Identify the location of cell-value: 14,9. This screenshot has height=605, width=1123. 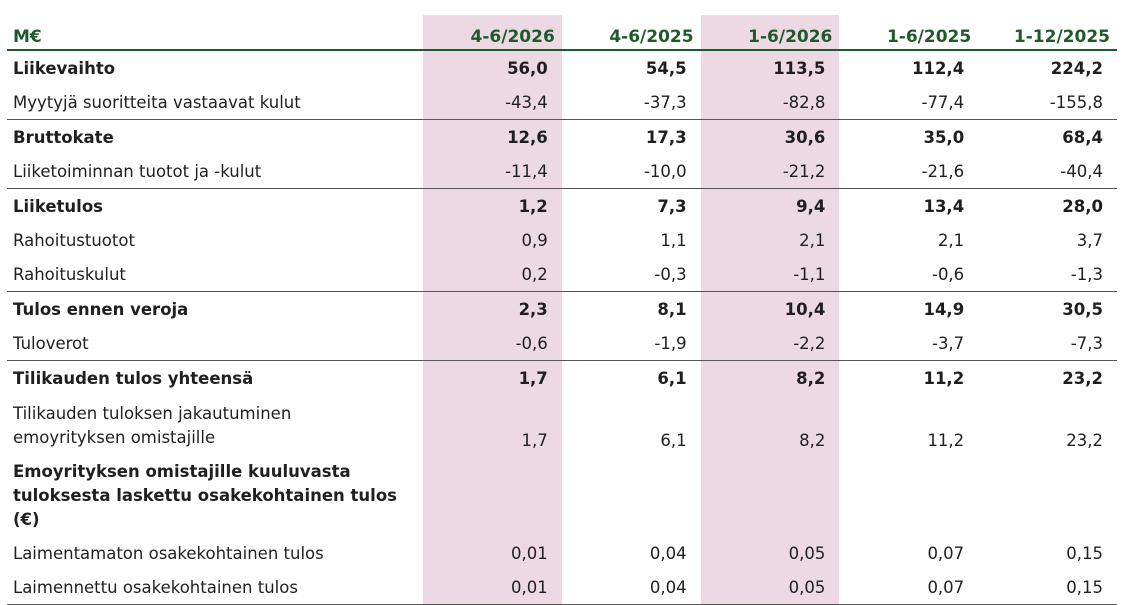
(909, 308).